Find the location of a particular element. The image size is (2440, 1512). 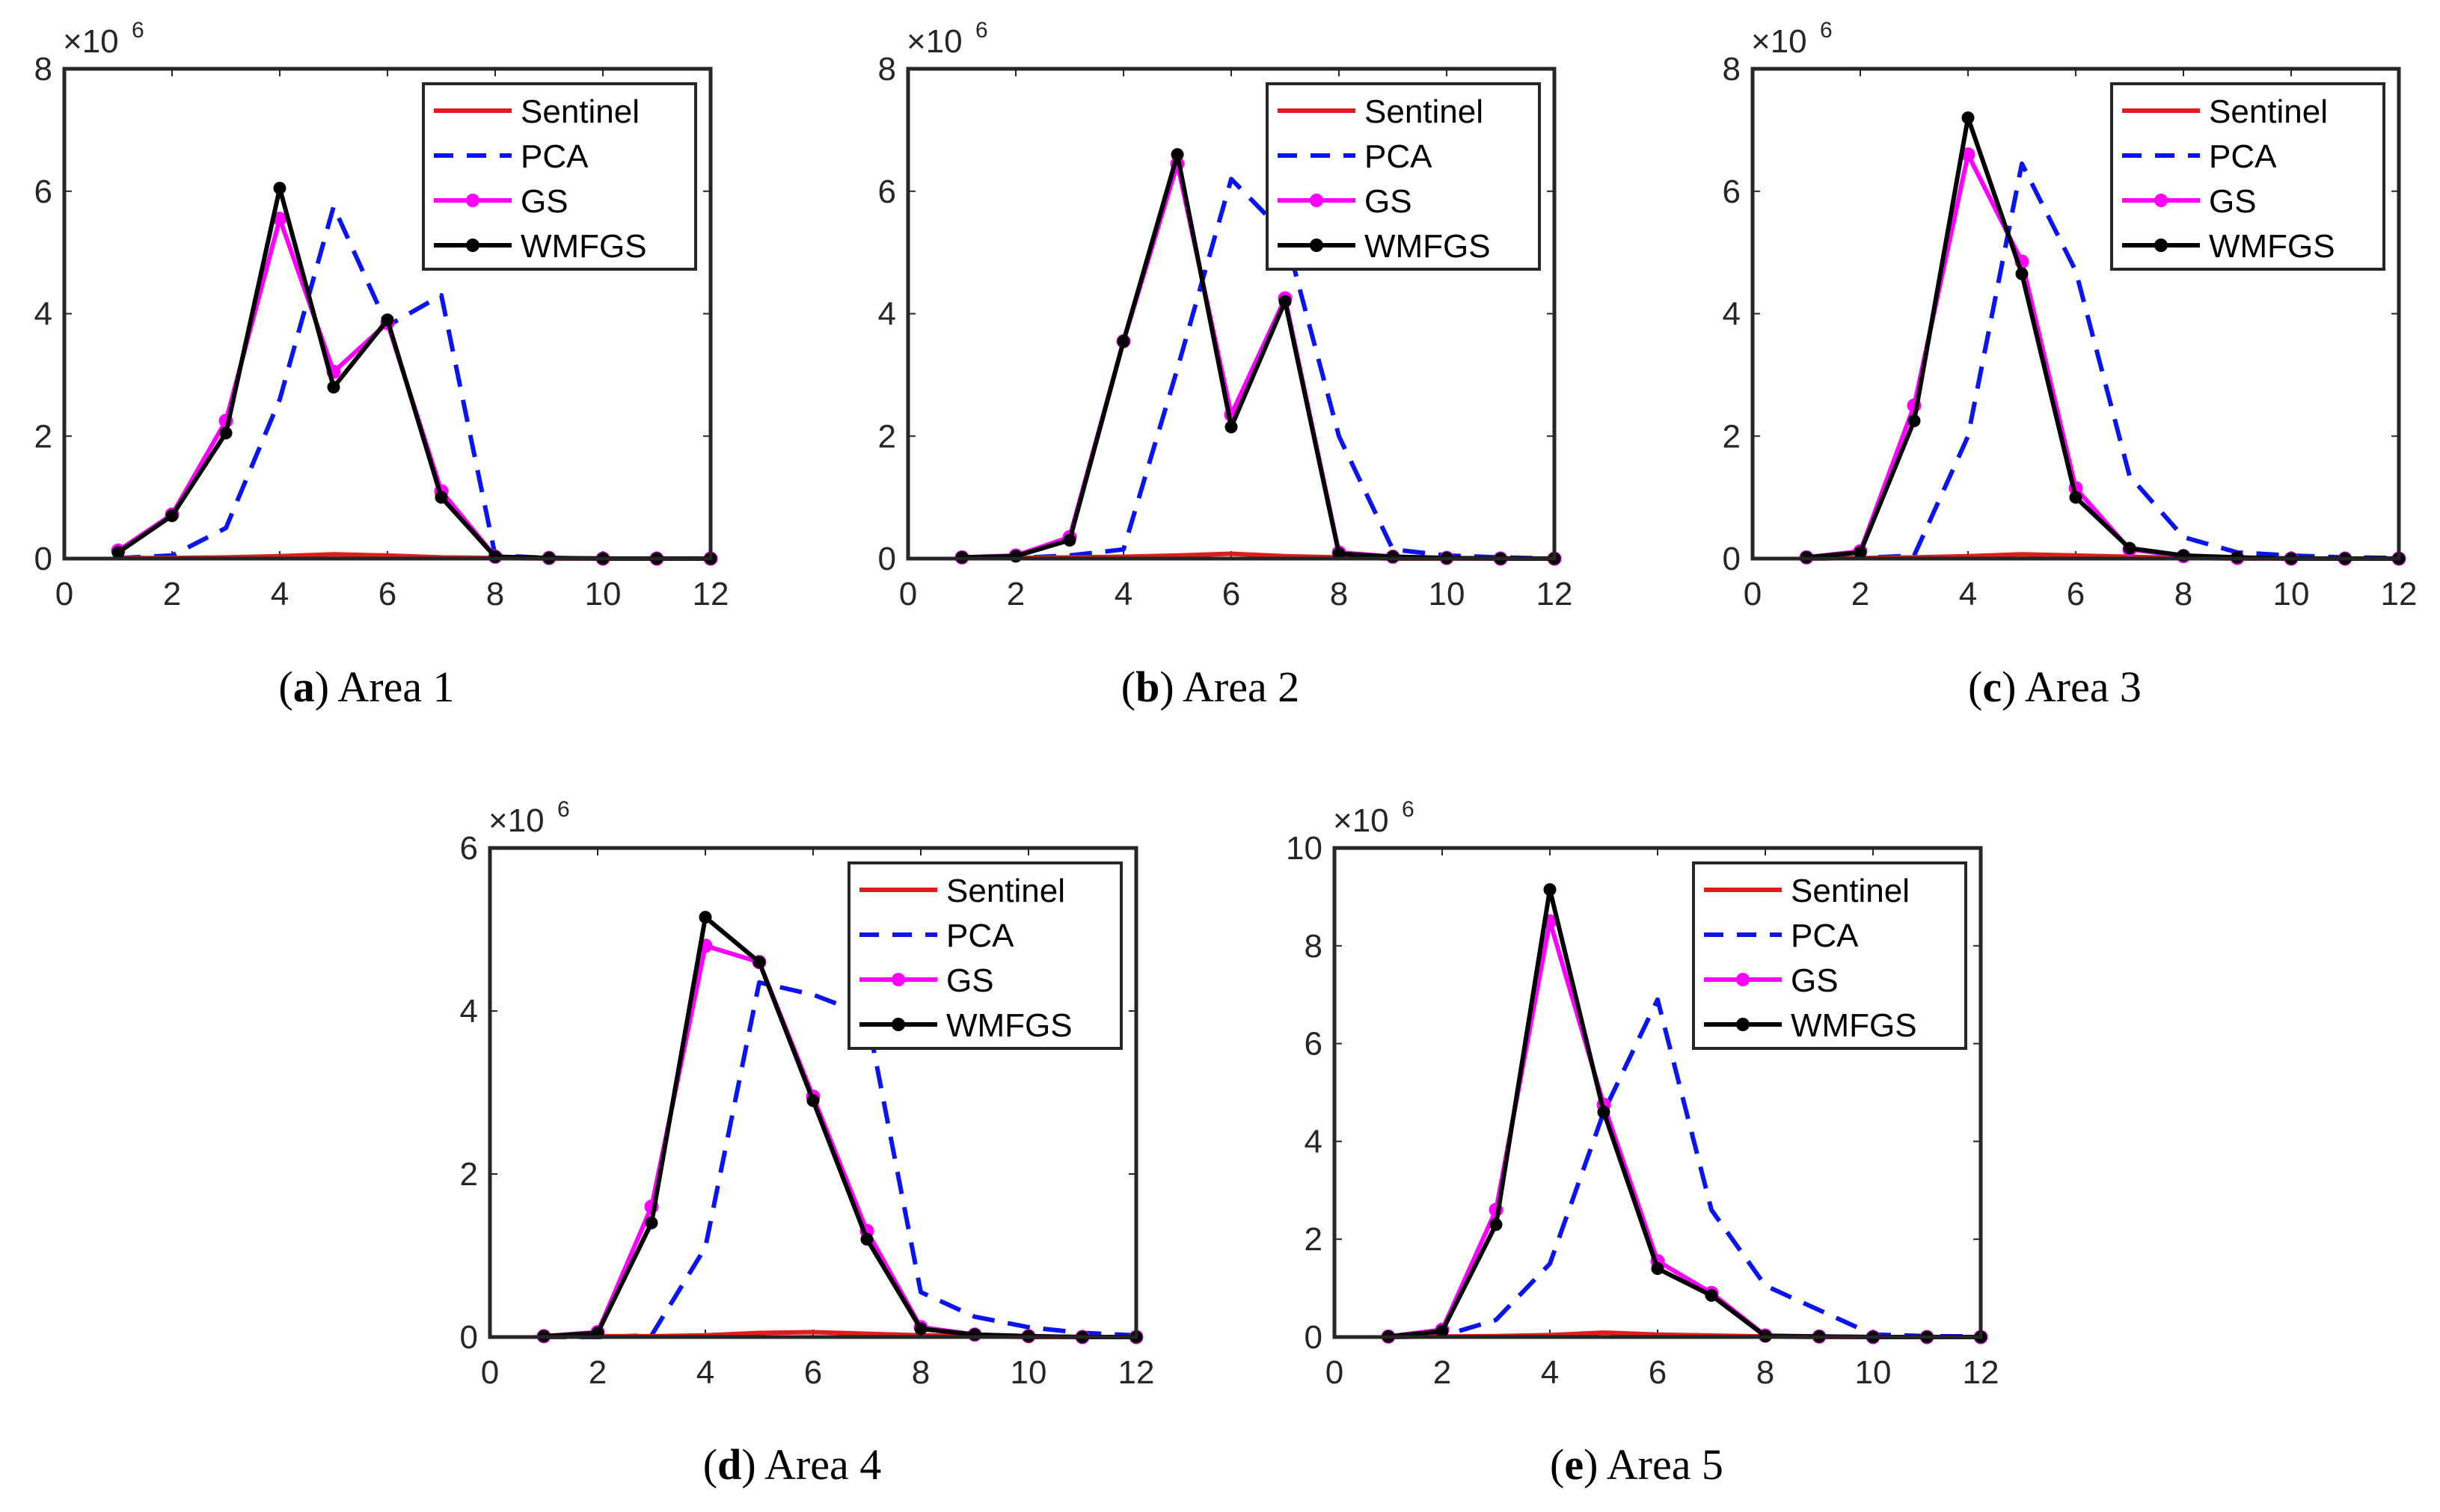

caption-title: Area 5 is located at coordinates (1665, 1464).